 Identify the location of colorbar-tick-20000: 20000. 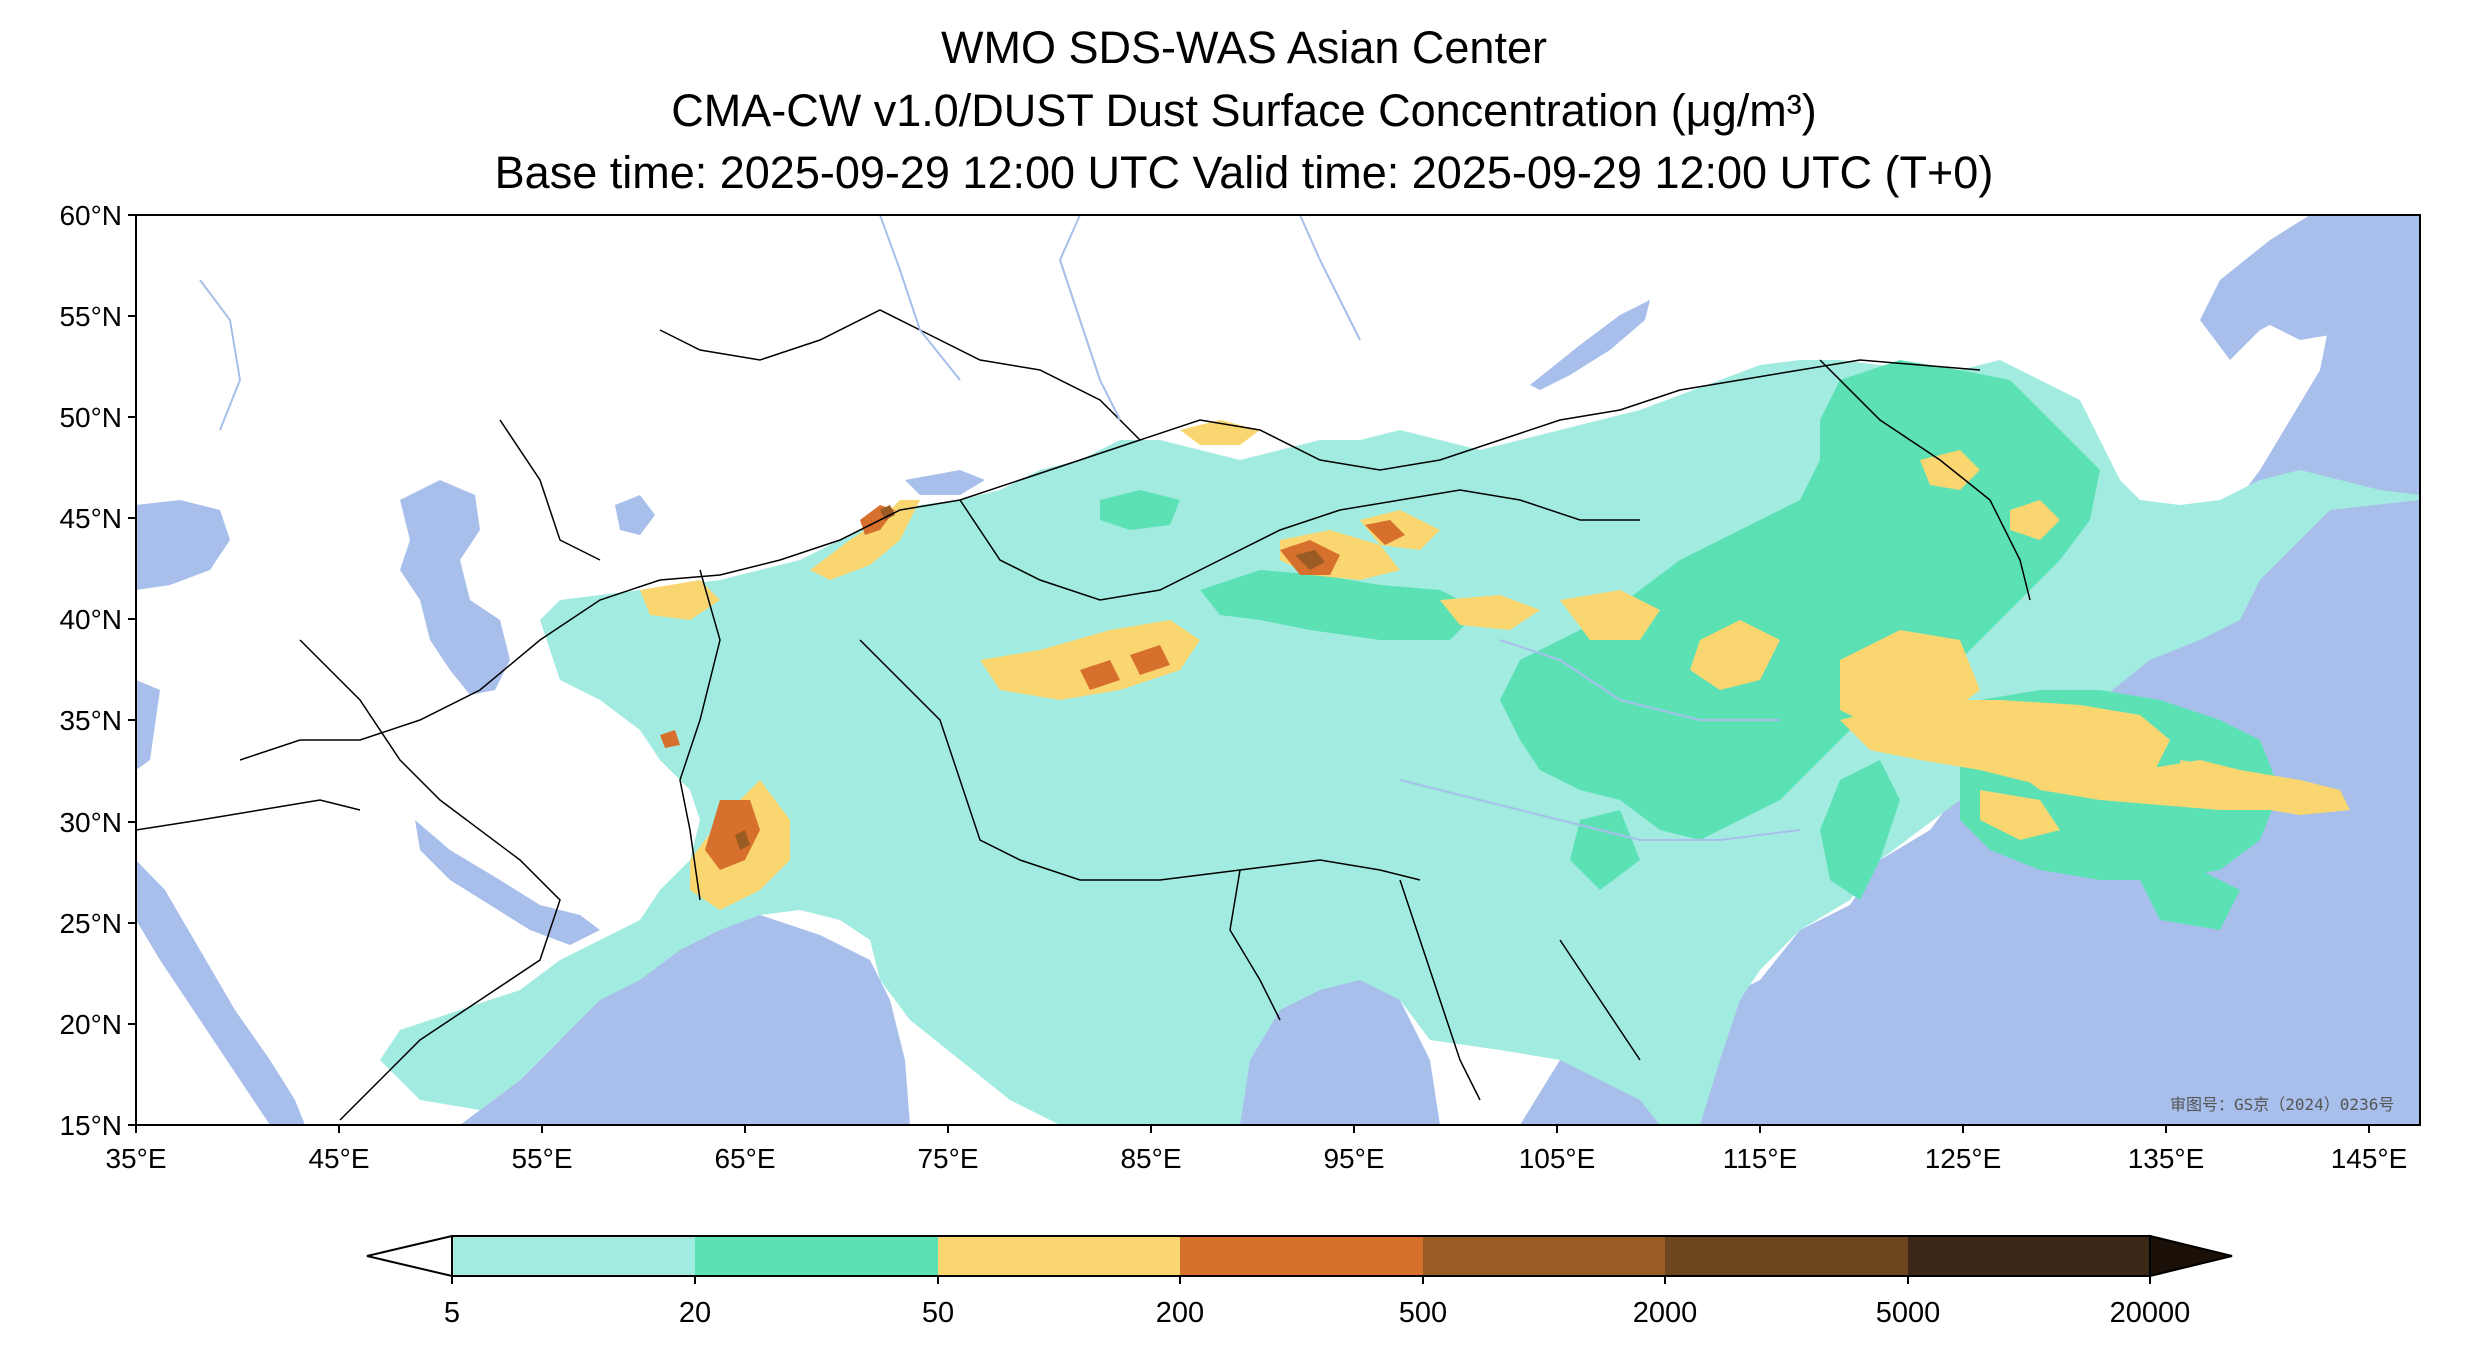
(2150, 1313).